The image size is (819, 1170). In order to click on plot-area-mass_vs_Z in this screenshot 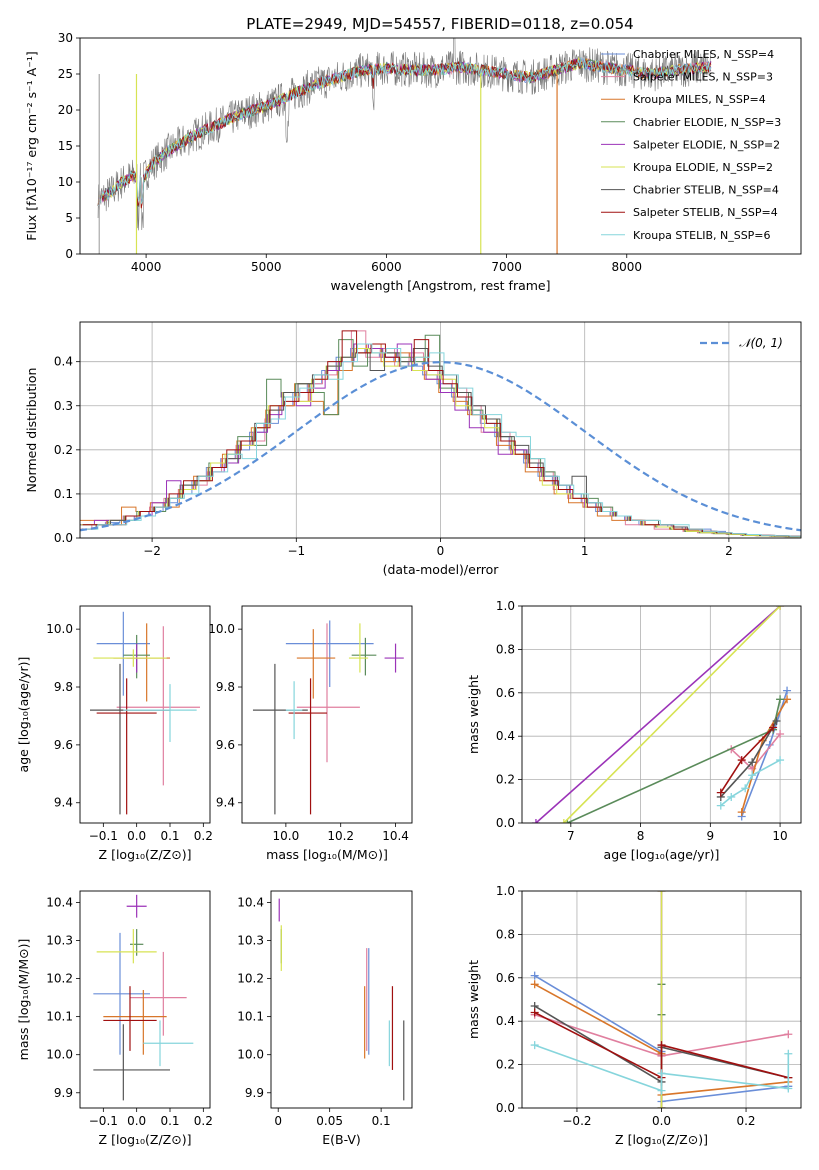, I will do `click(143, 997)`.